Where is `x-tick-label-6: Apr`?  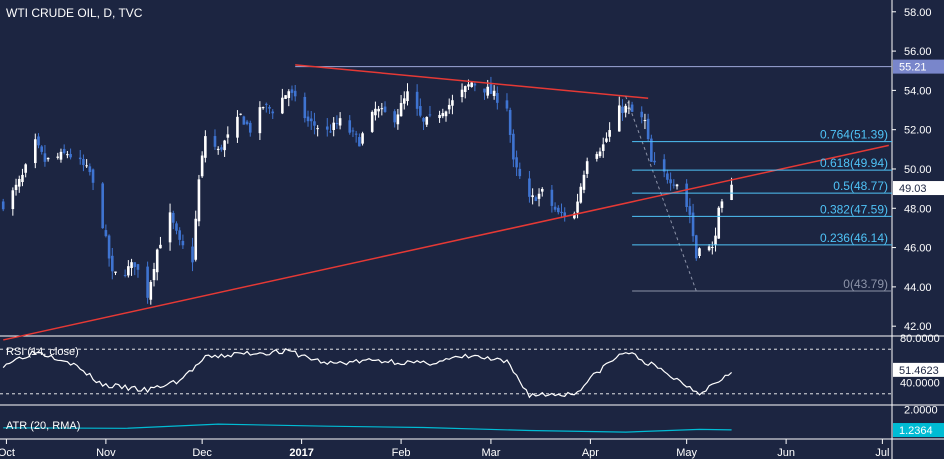
x-tick-label-6: Apr is located at coordinates (590, 453).